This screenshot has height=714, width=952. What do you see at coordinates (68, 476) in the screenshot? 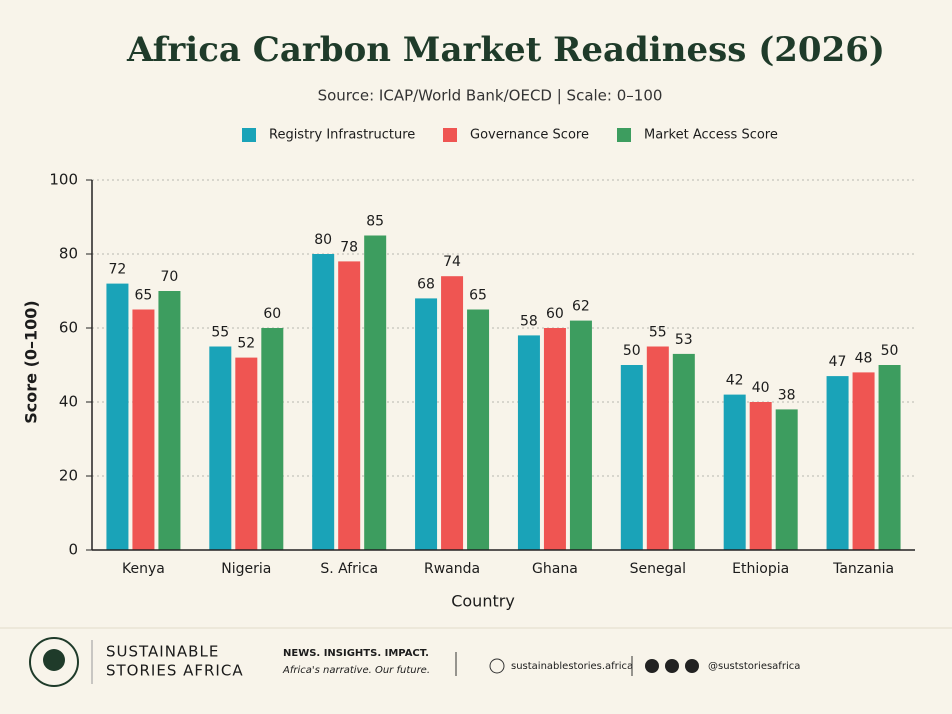
I see `y-tick-label: 20` at bounding box center [68, 476].